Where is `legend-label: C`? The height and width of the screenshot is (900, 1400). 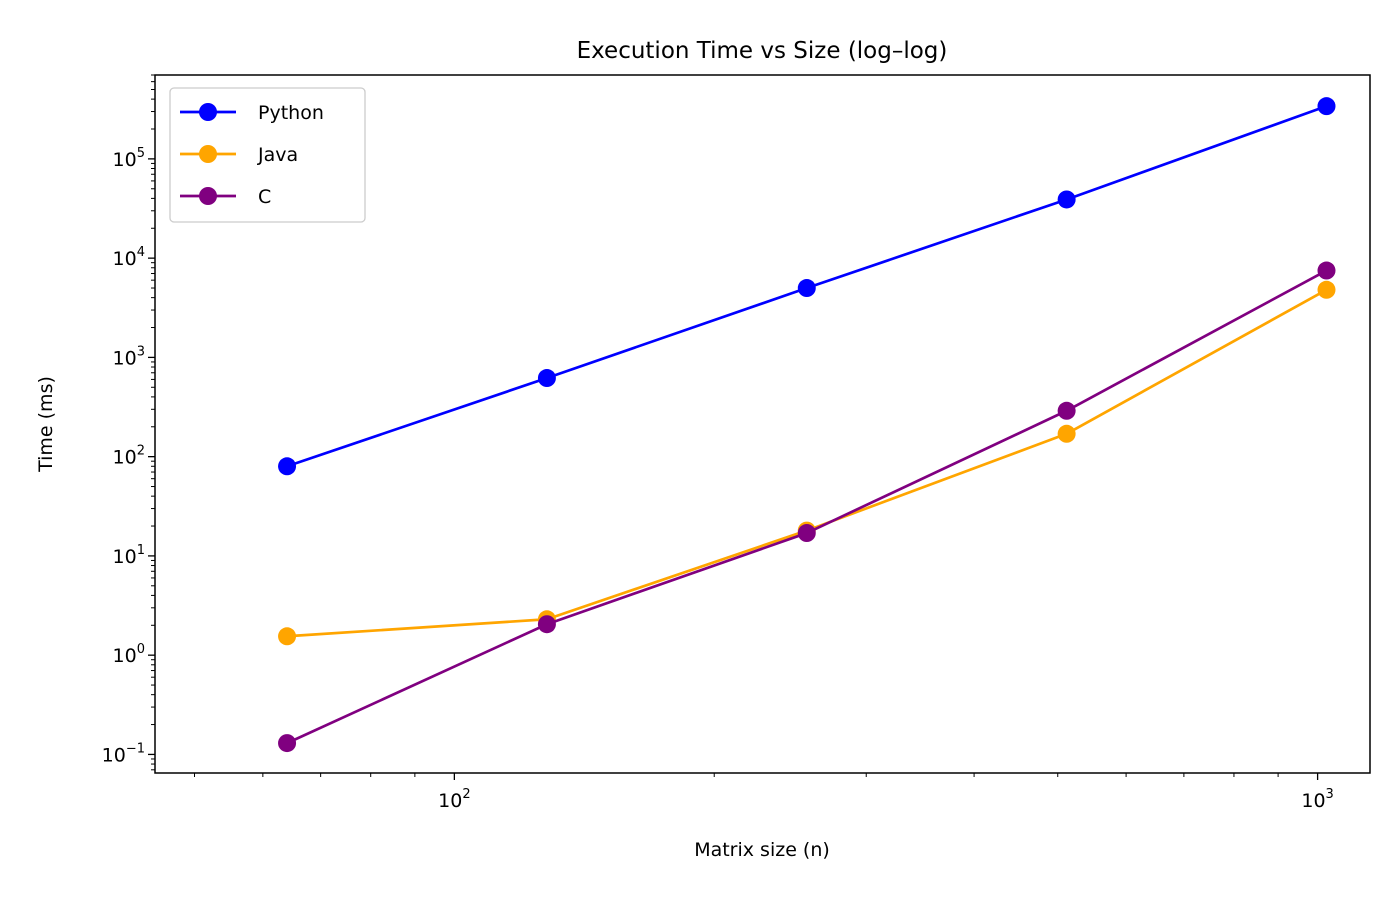
legend-label: C is located at coordinates (264, 197).